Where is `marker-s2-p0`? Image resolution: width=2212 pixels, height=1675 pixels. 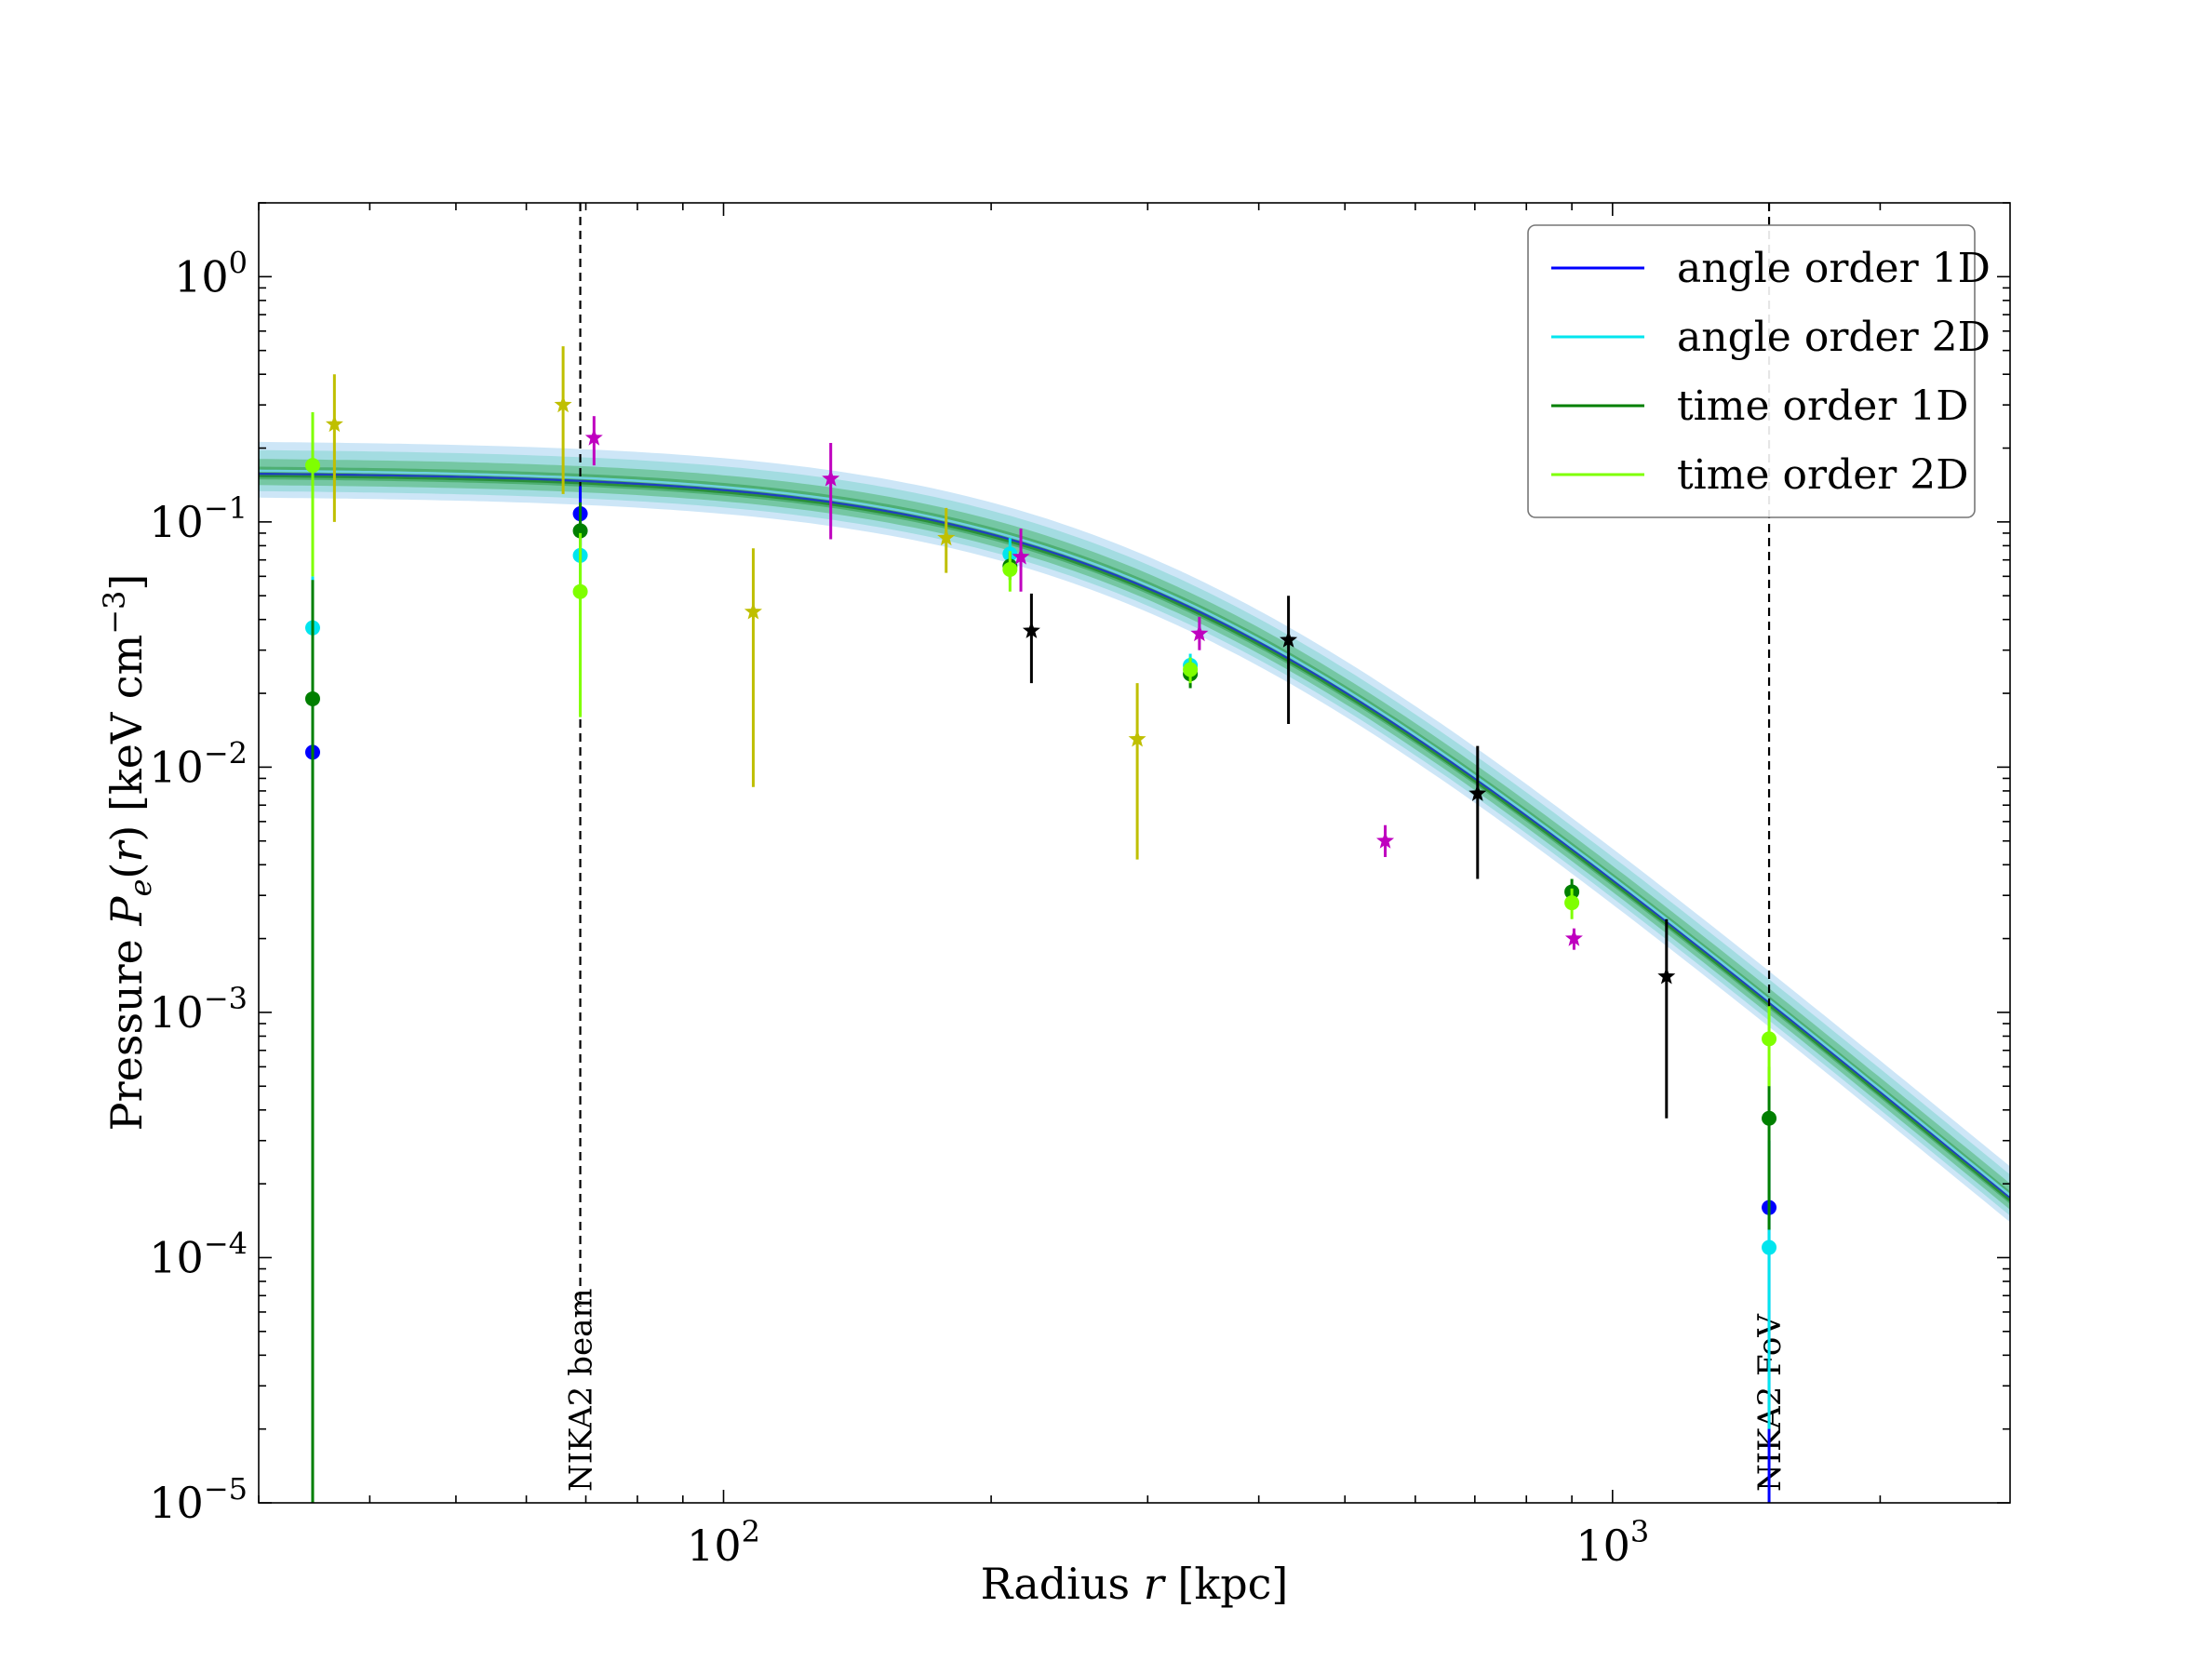
marker-s2-p0 is located at coordinates (312, 698).